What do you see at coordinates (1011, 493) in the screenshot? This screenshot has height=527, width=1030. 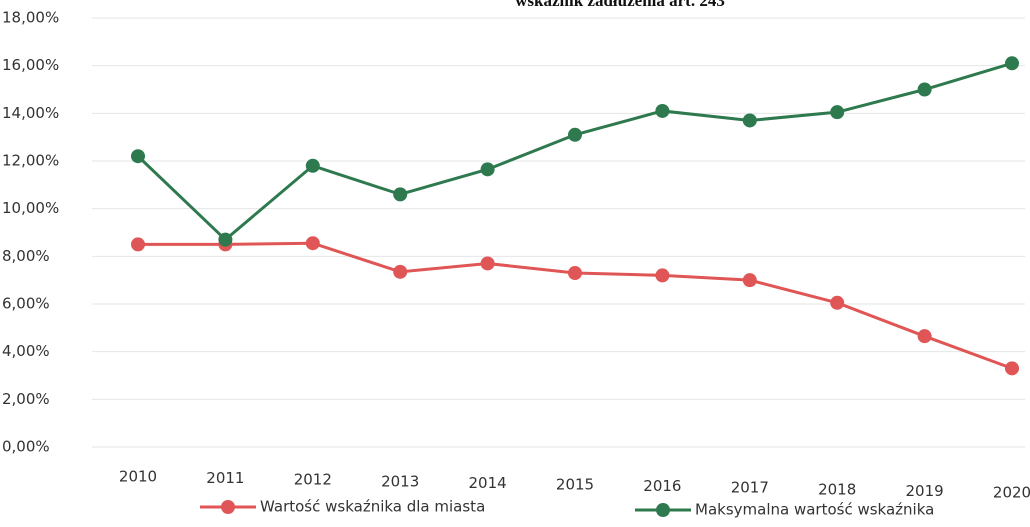 I see `x-tick-label: 2020` at bounding box center [1011, 493].